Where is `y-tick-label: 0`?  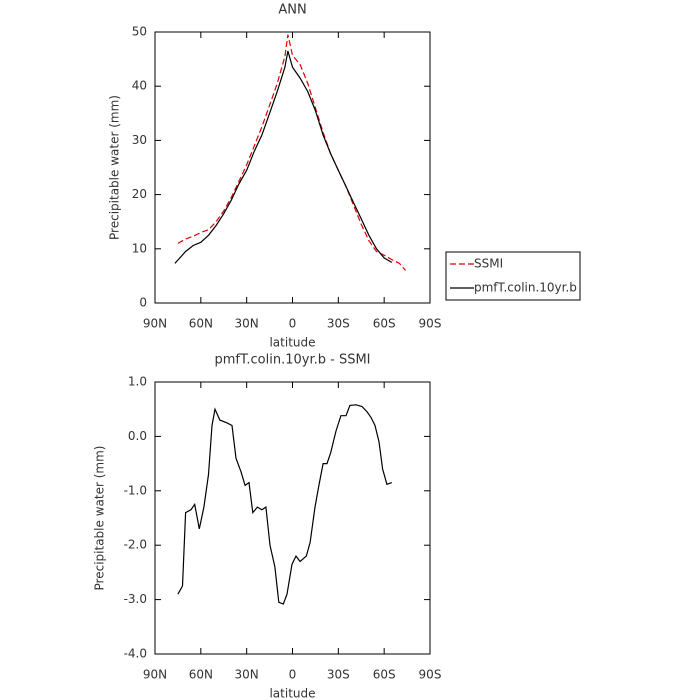 y-tick-label: 0 is located at coordinates (143, 303).